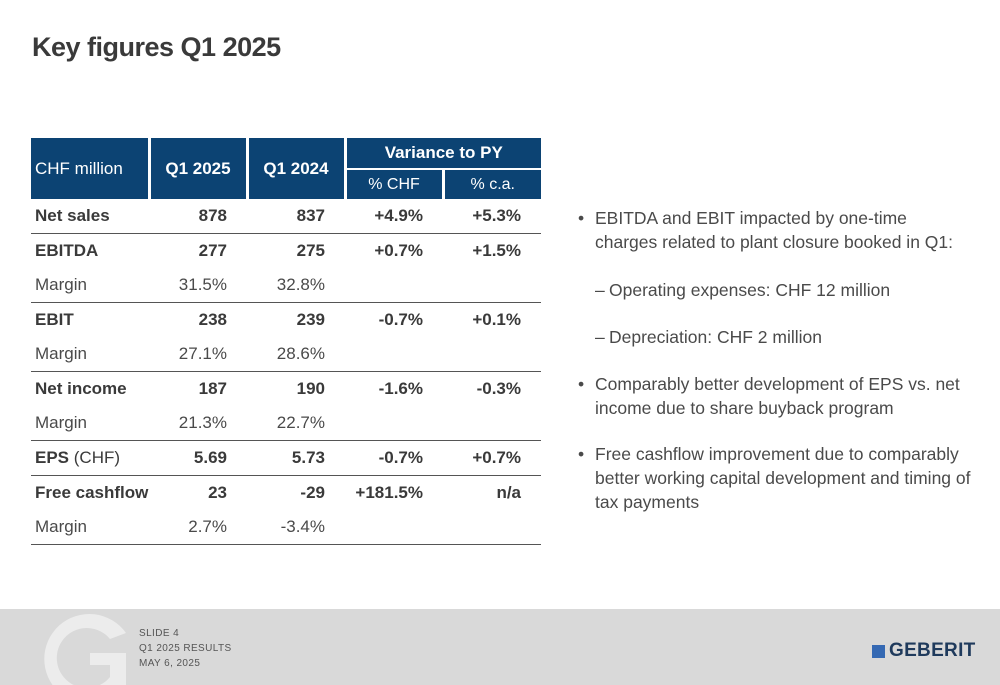 Image resolution: width=1000 pixels, height=685 pixels. I want to click on sub-bullet-item: – Depreciation: CHF 2 million, so click(708, 337).